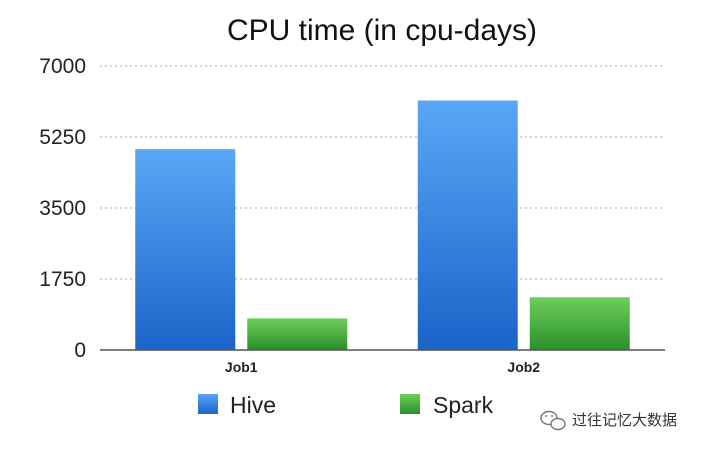 The height and width of the screenshot is (450, 720). I want to click on y-tick-label: 0, so click(80, 350).